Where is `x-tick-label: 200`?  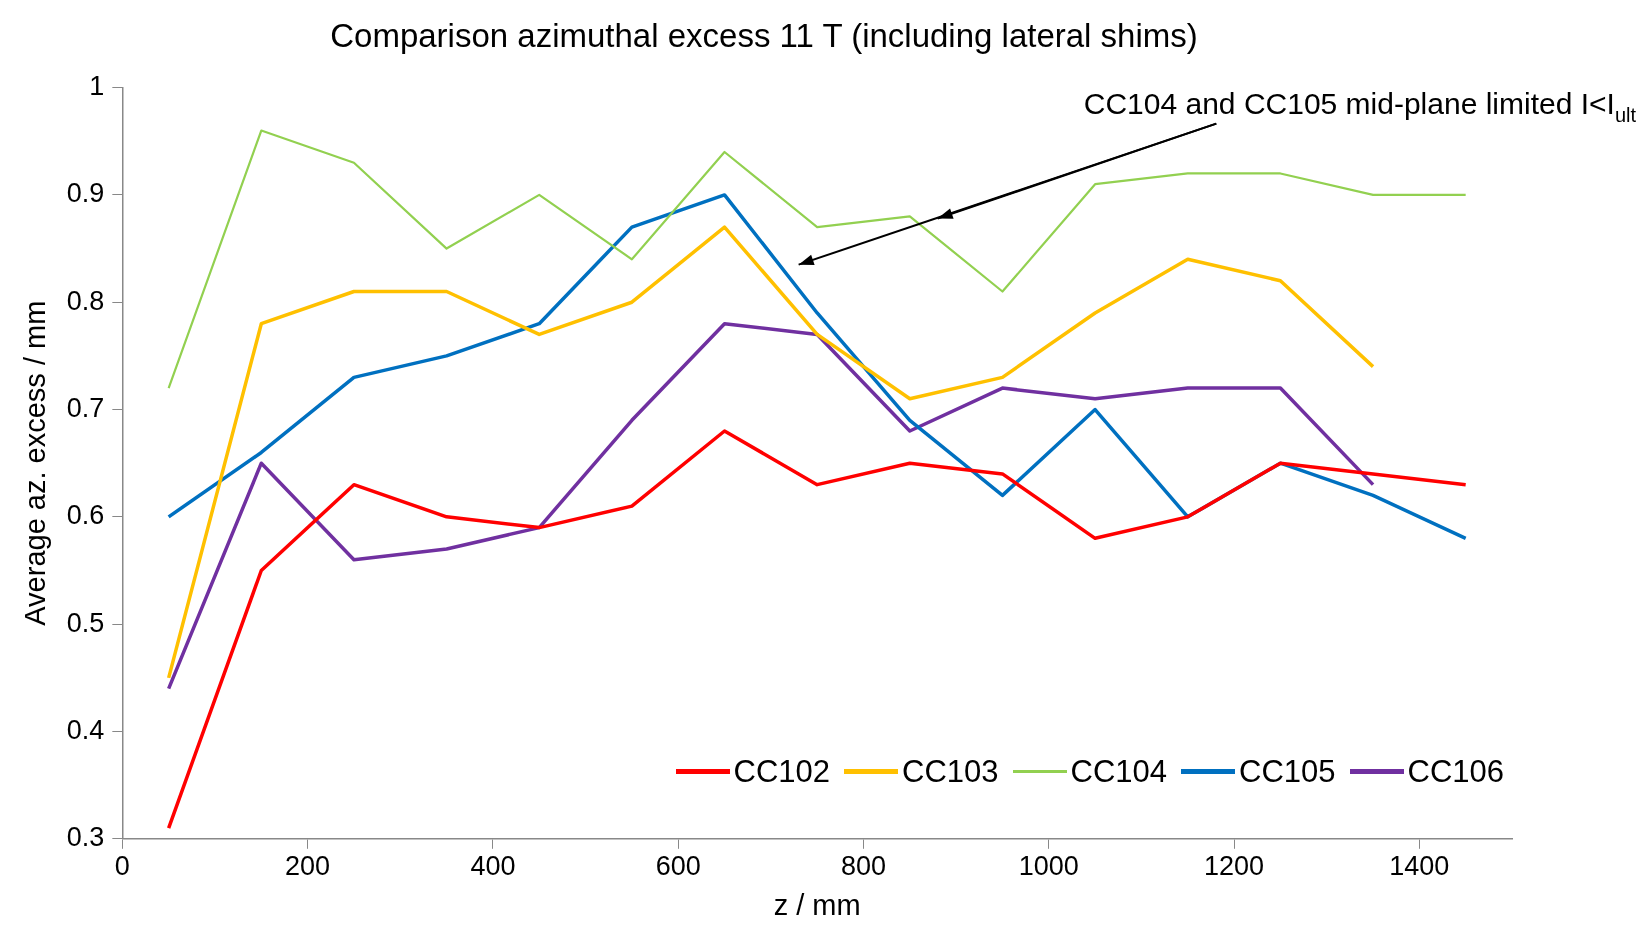 x-tick-label: 200 is located at coordinates (308, 866).